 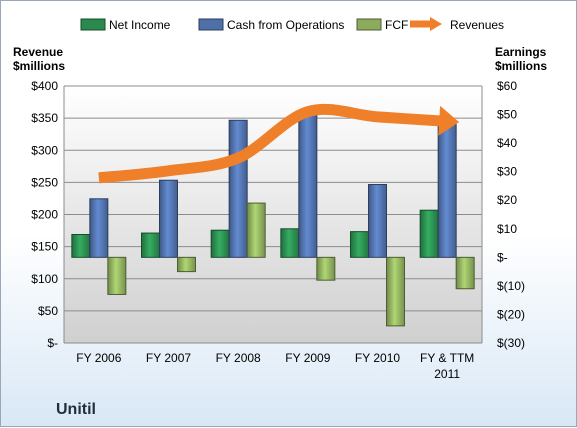 I want to click on category-label: FY 2008, so click(x=238, y=358).